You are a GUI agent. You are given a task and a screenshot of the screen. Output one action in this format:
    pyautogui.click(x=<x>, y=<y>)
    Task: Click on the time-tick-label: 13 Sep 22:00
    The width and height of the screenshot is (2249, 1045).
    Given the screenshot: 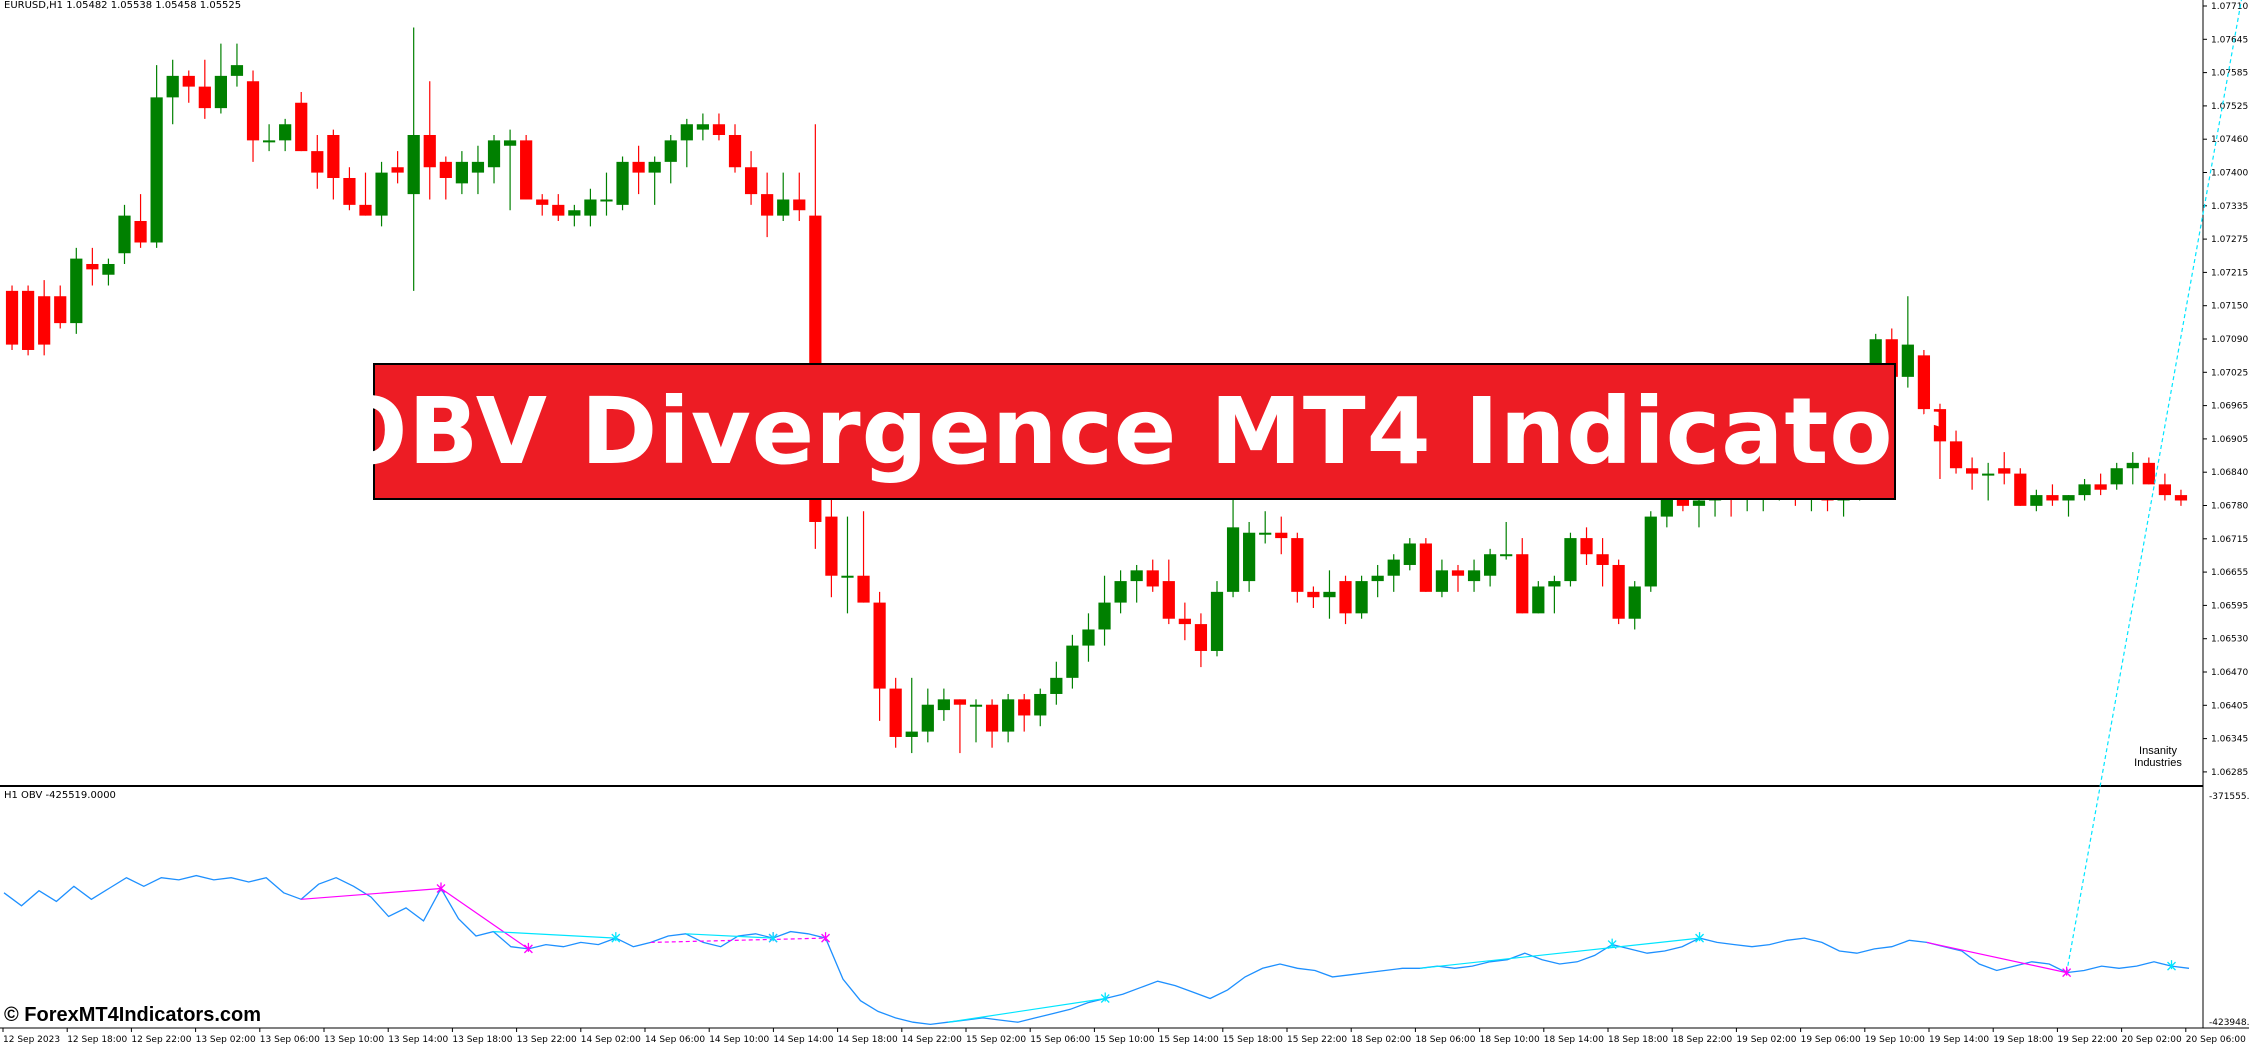 What is the action you would take?
    pyautogui.click(x=547, y=1040)
    